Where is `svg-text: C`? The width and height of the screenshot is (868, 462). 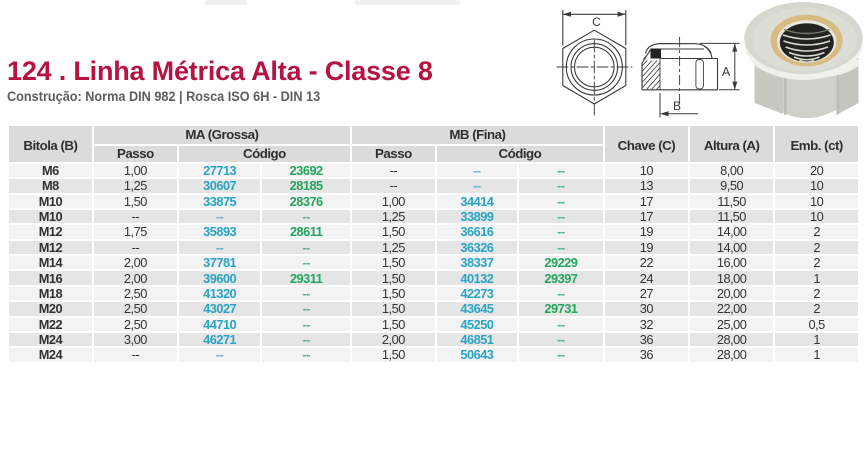
svg-text: C is located at coordinates (596, 22).